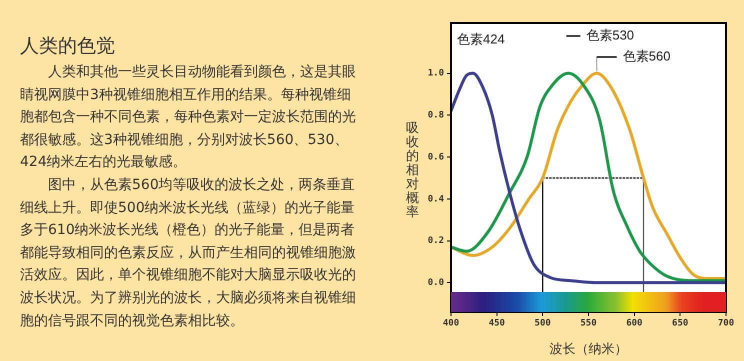 The image size is (744, 361). Describe the element at coordinates (68, 46) in the screenshot. I see `text: 人类的色觉` at that location.